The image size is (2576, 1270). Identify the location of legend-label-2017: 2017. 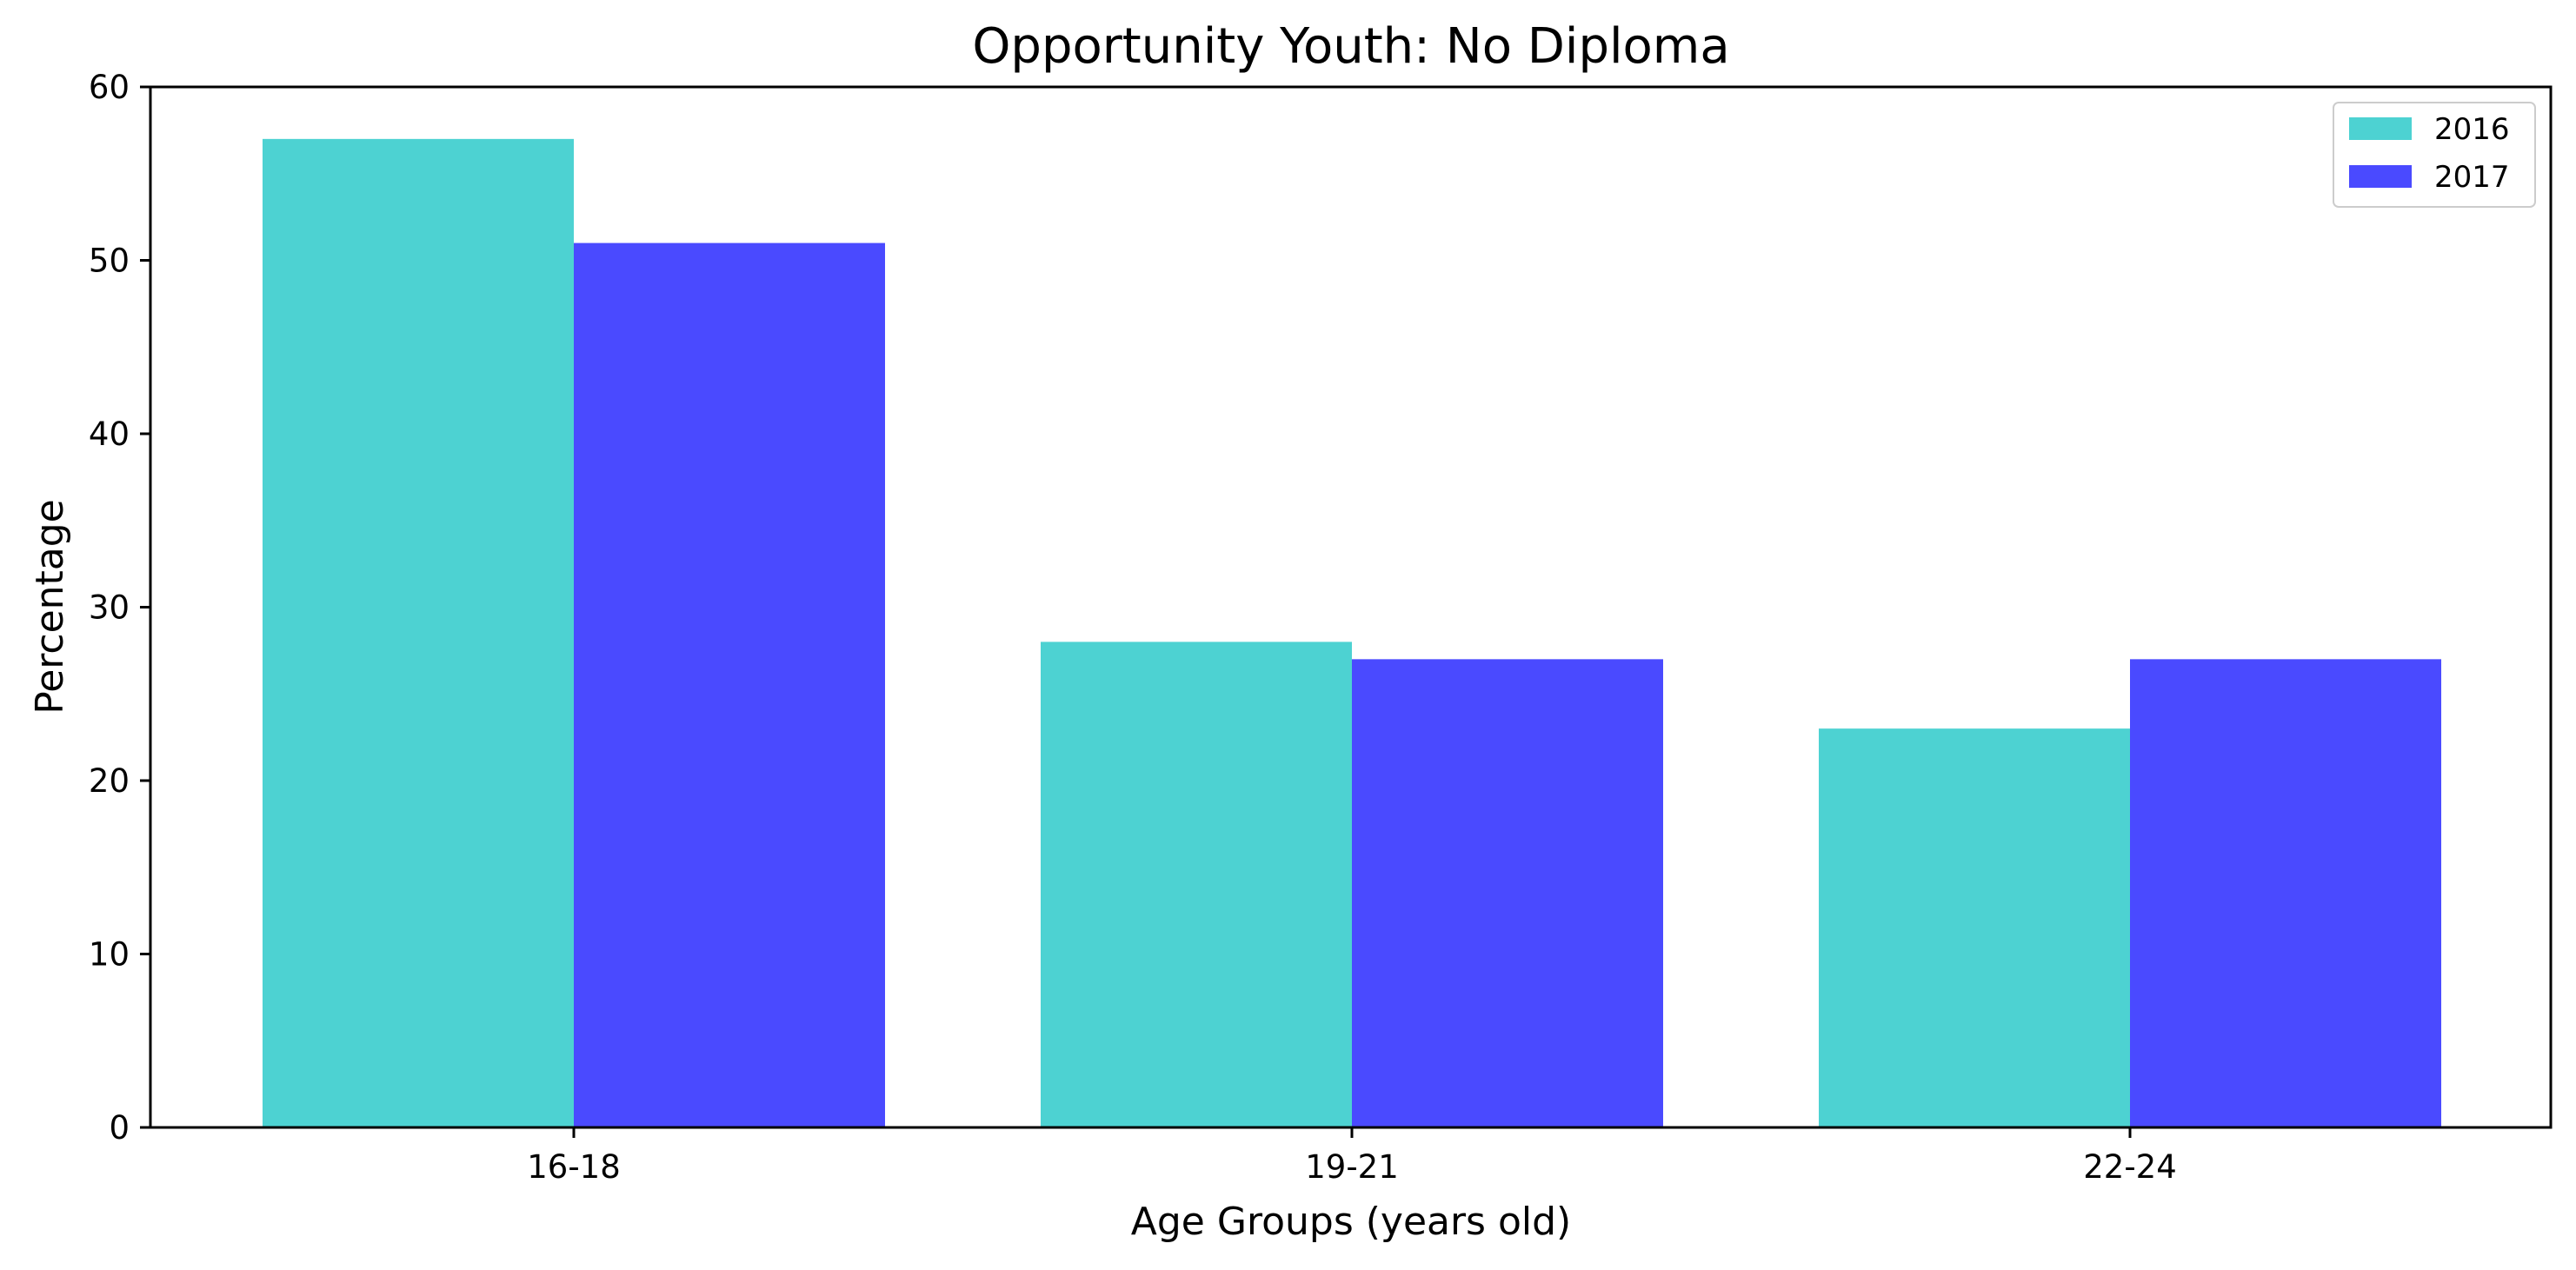
(2472, 178).